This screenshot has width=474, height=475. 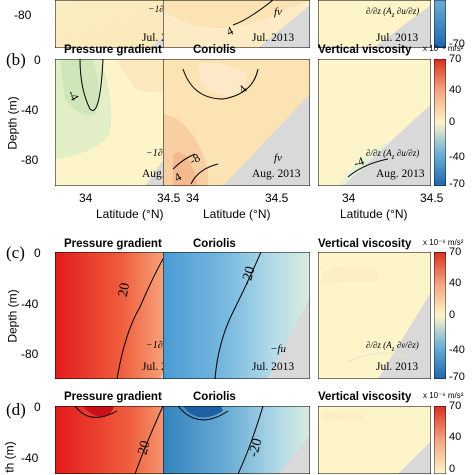 What do you see at coordinates (214, 244) in the screenshot?
I see `title-coriolis-c: Coriolis` at bounding box center [214, 244].